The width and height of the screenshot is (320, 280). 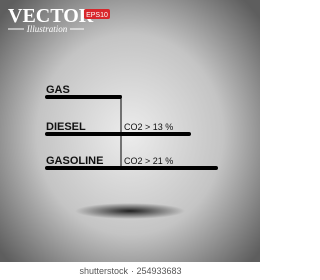 What do you see at coordinates (130, 211) in the screenshot?
I see `shadow` at bounding box center [130, 211].